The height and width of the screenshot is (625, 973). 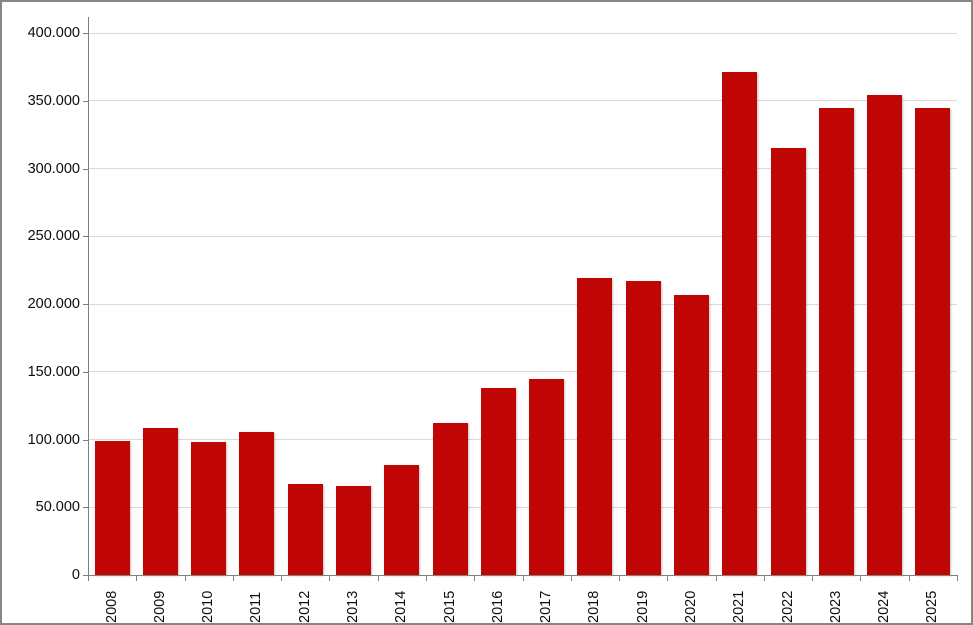 What do you see at coordinates (450, 499) in the screenshot?
I see `bar-2015` at bounding box center [450, 499].